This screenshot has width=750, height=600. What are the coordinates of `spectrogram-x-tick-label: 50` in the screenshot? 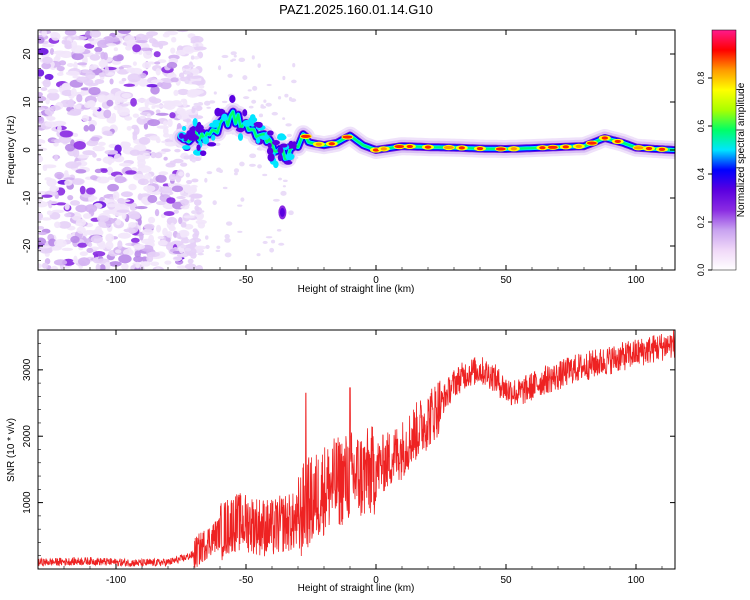 It's located at (506, 280).